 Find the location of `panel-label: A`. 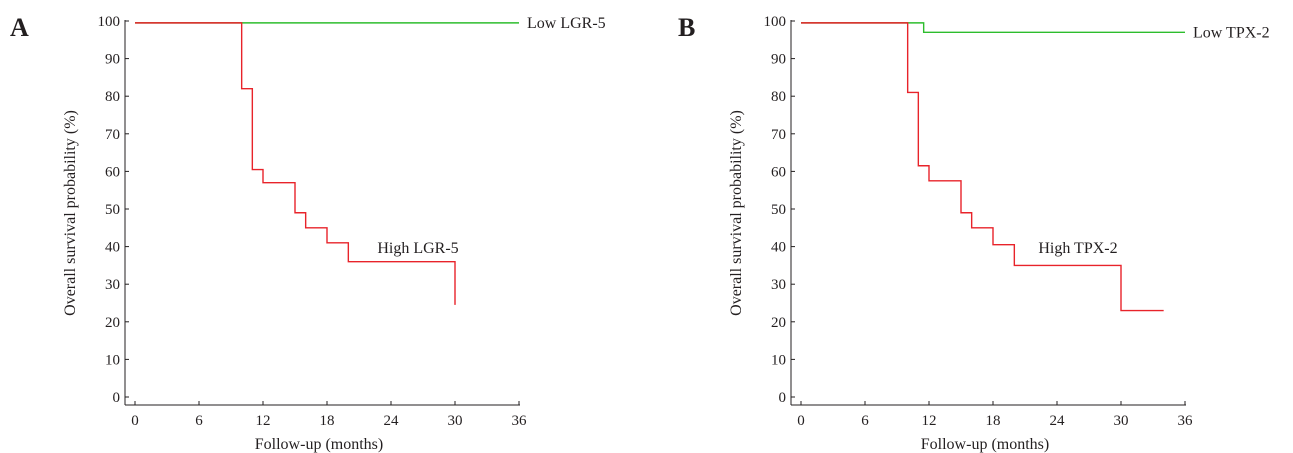

panel-label: A is located at coordinates (19, 27).